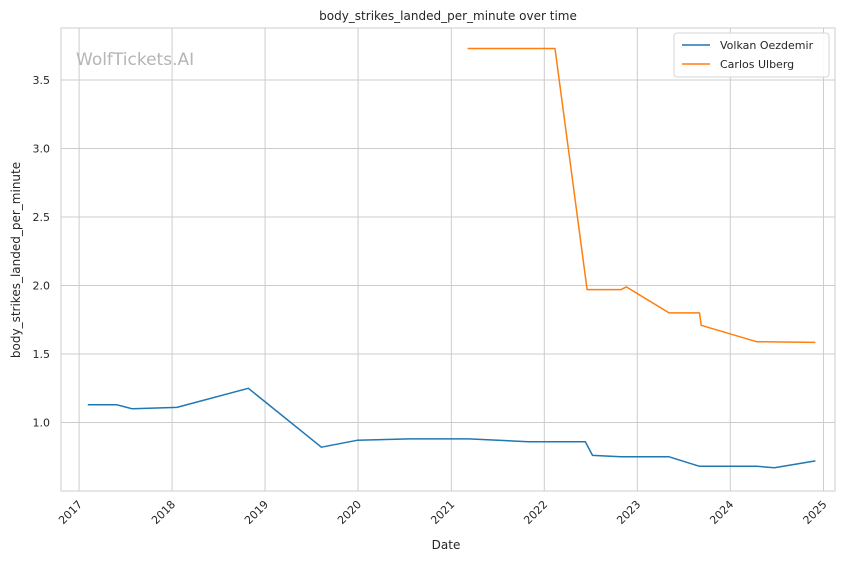 The image size is (844, 561). I want to click on legend: Volkan Oezdemir Carlos Ulberg, so click(751, 55).